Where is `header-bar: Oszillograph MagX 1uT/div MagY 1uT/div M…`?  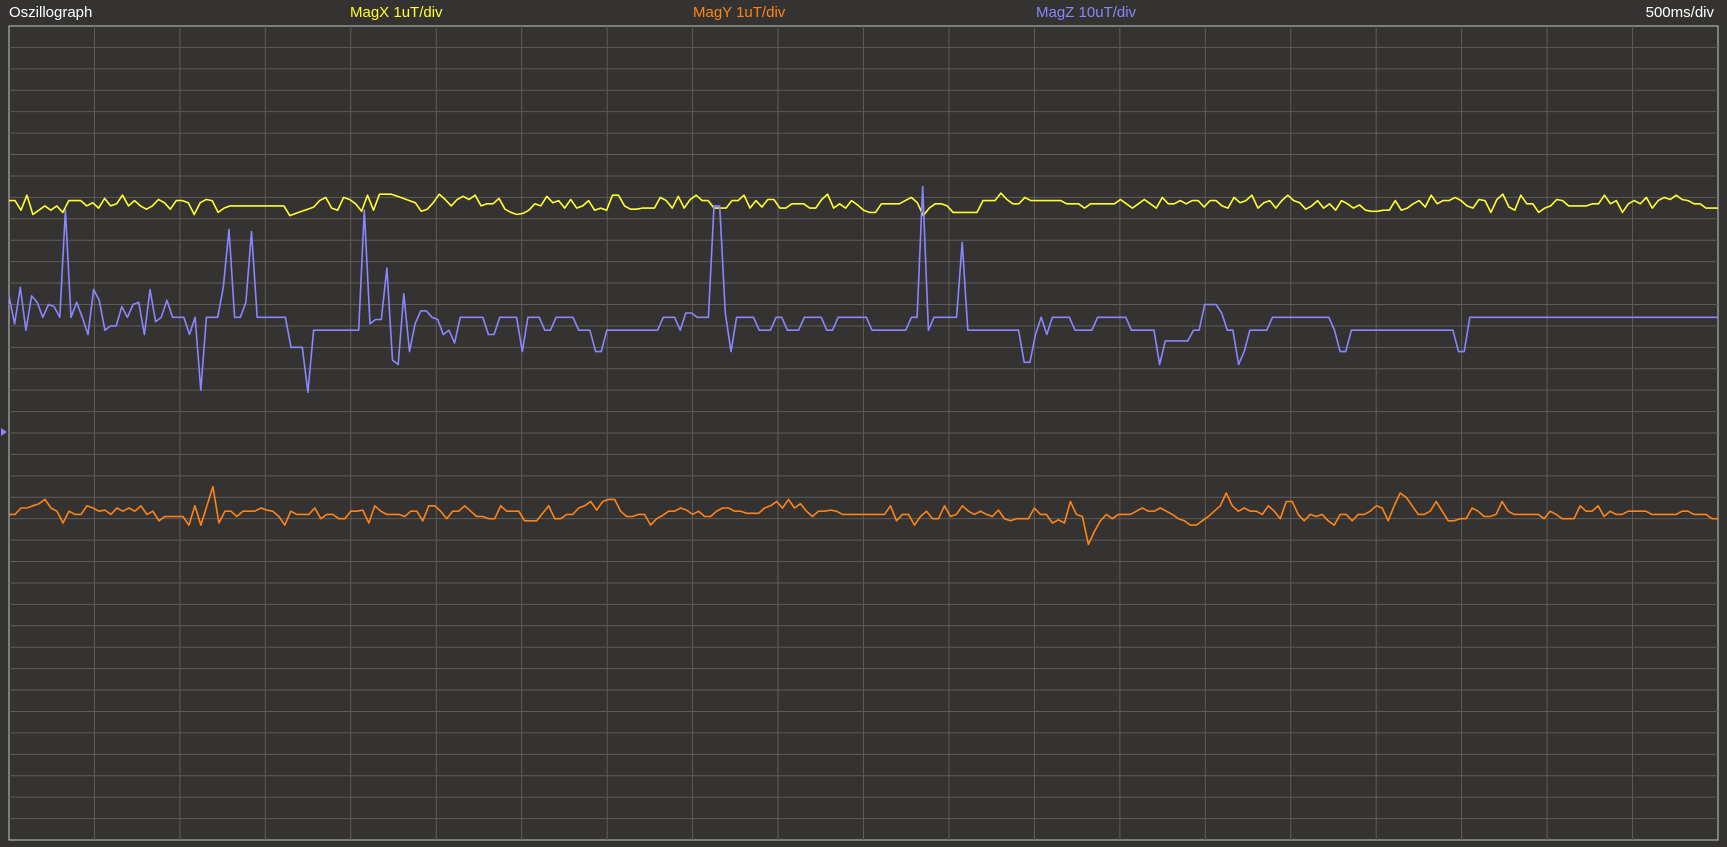
header-bar: Oszillograph MagX 1uT/div MagY 1uT/div M… is located at coordinates (863, 13).